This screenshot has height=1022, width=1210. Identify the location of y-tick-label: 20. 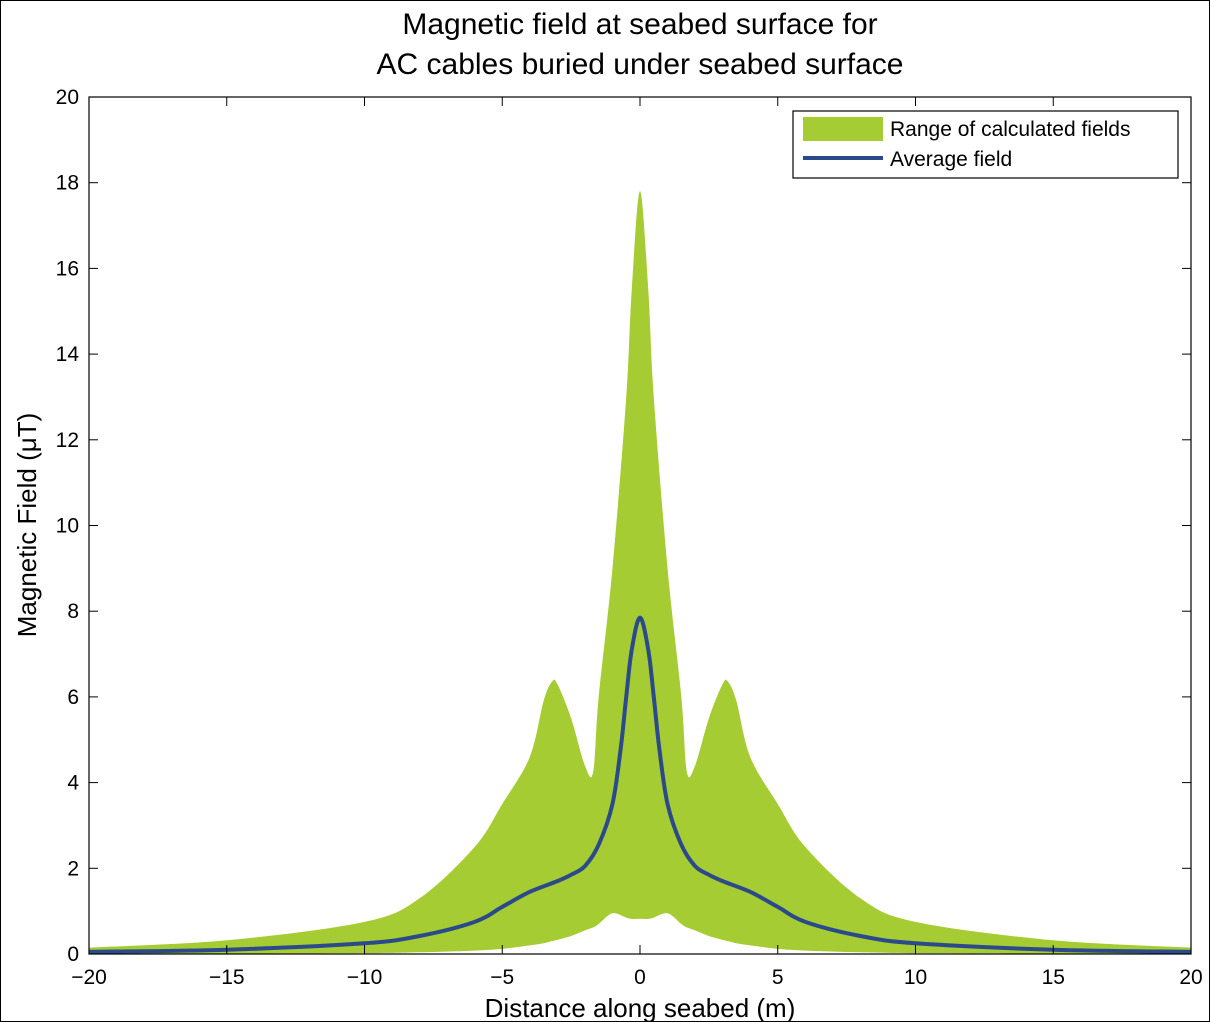
(67, 97).